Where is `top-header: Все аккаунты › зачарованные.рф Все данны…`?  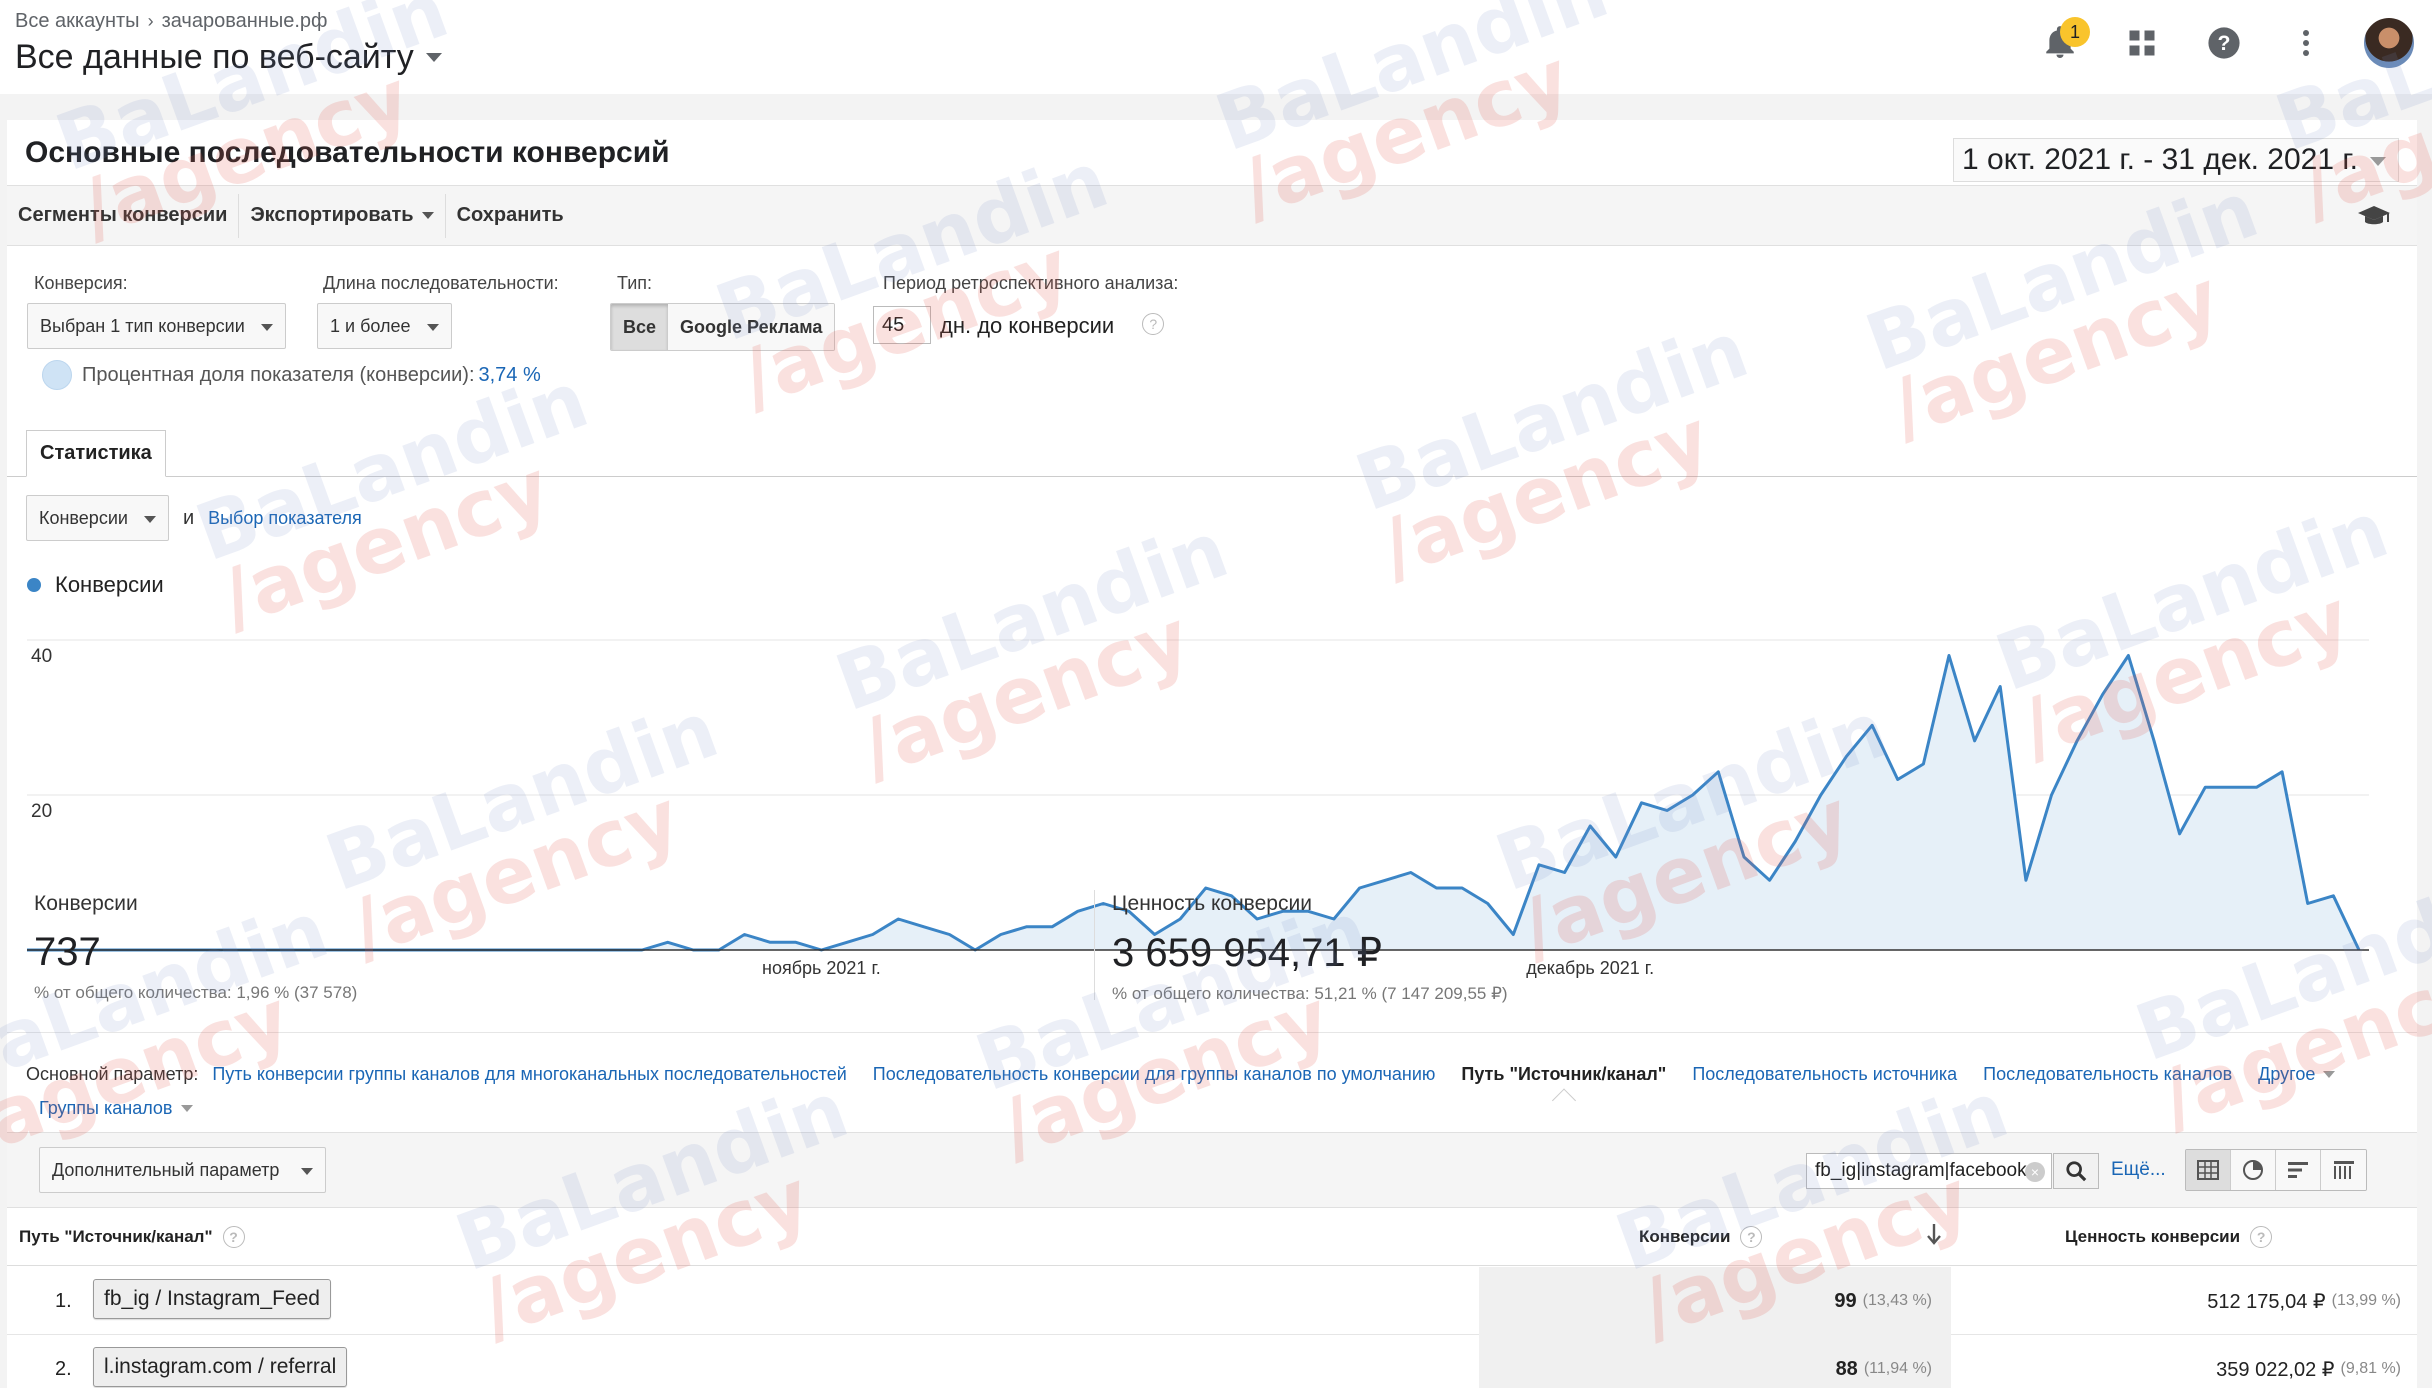 top-header: Все аккаунты › зачарованные.рф Все данны… is located at coordinates (1216, 47).